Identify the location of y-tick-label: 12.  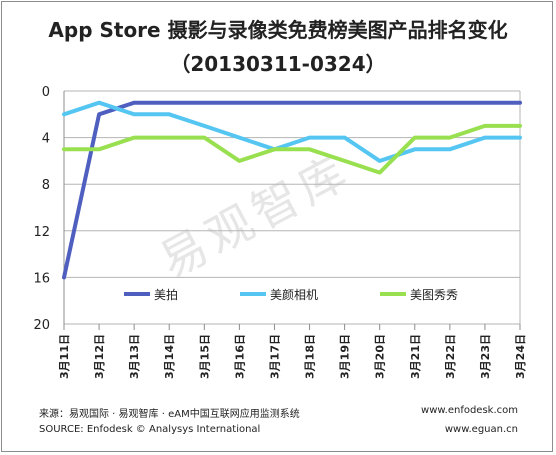
(41, 232).